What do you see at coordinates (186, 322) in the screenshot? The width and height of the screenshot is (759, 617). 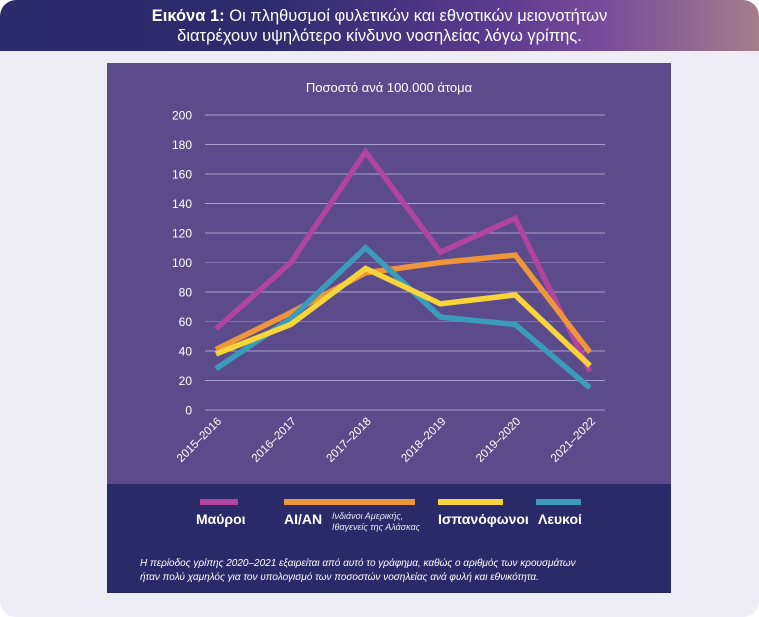 I see `y-tick-label: 60` at bounding box center [186, 322].